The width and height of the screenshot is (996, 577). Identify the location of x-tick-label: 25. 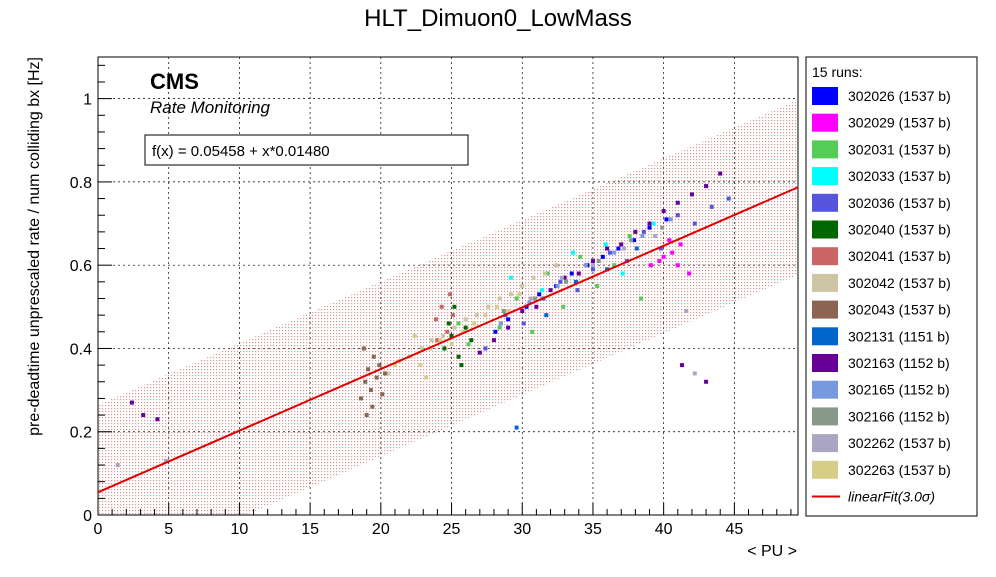
(452, 529).